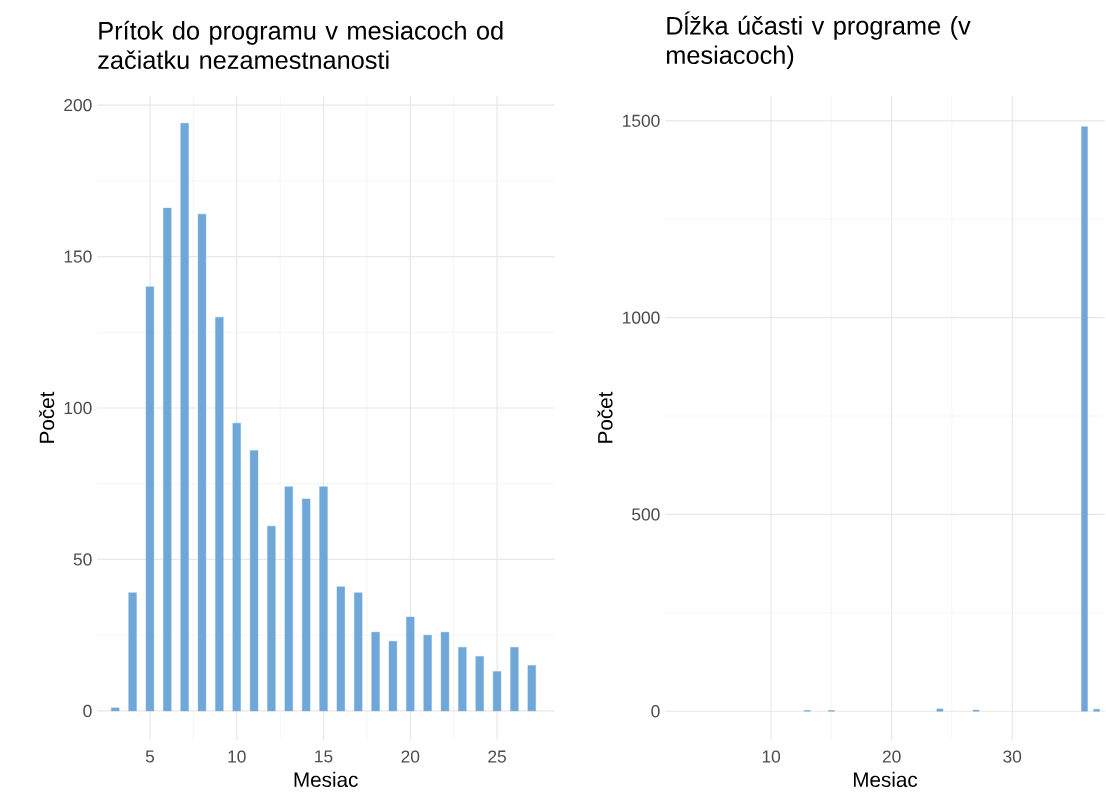 This screenshot has height=803, width=1106. What do you see at coordinates (150, 756) in the screenshot?
I see `x-tick-label: 5` at bounding box center [150, 756].